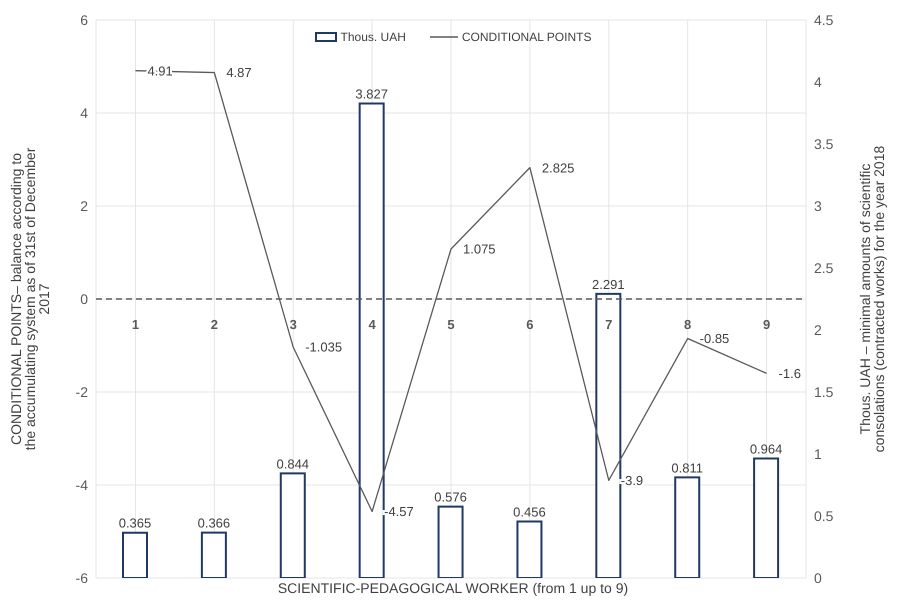  What do you see at coordinates (766, 324) in the screenshot?
I see `x-tick-label: 9` at bounding box center [766, 324].